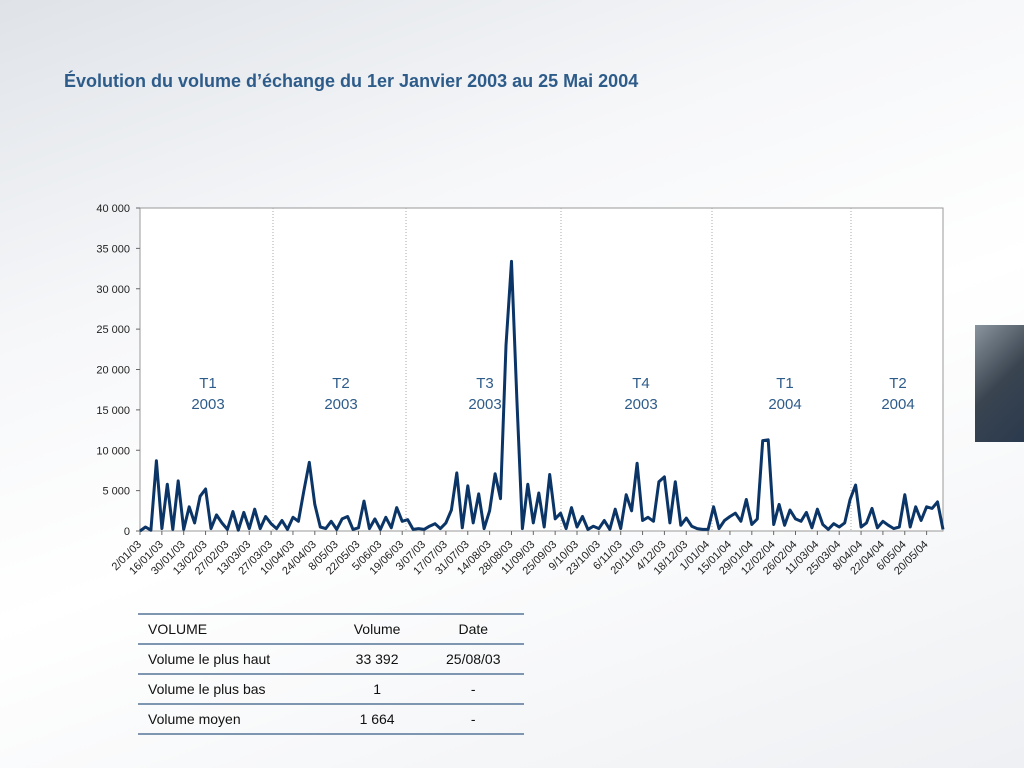 This screenshot has height=768, width=1024. I want to click on cell: Date, so click(473, 628).